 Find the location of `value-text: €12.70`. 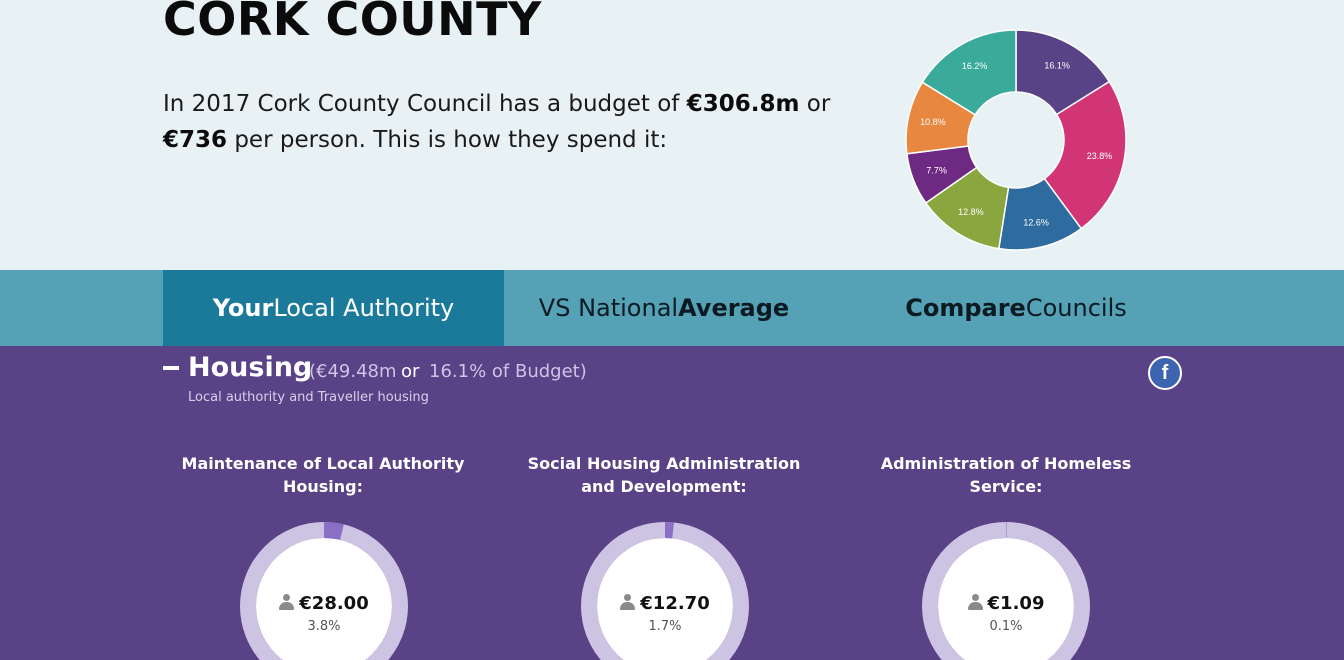

value-text: €12.70 is located at coordinates (675, 603).